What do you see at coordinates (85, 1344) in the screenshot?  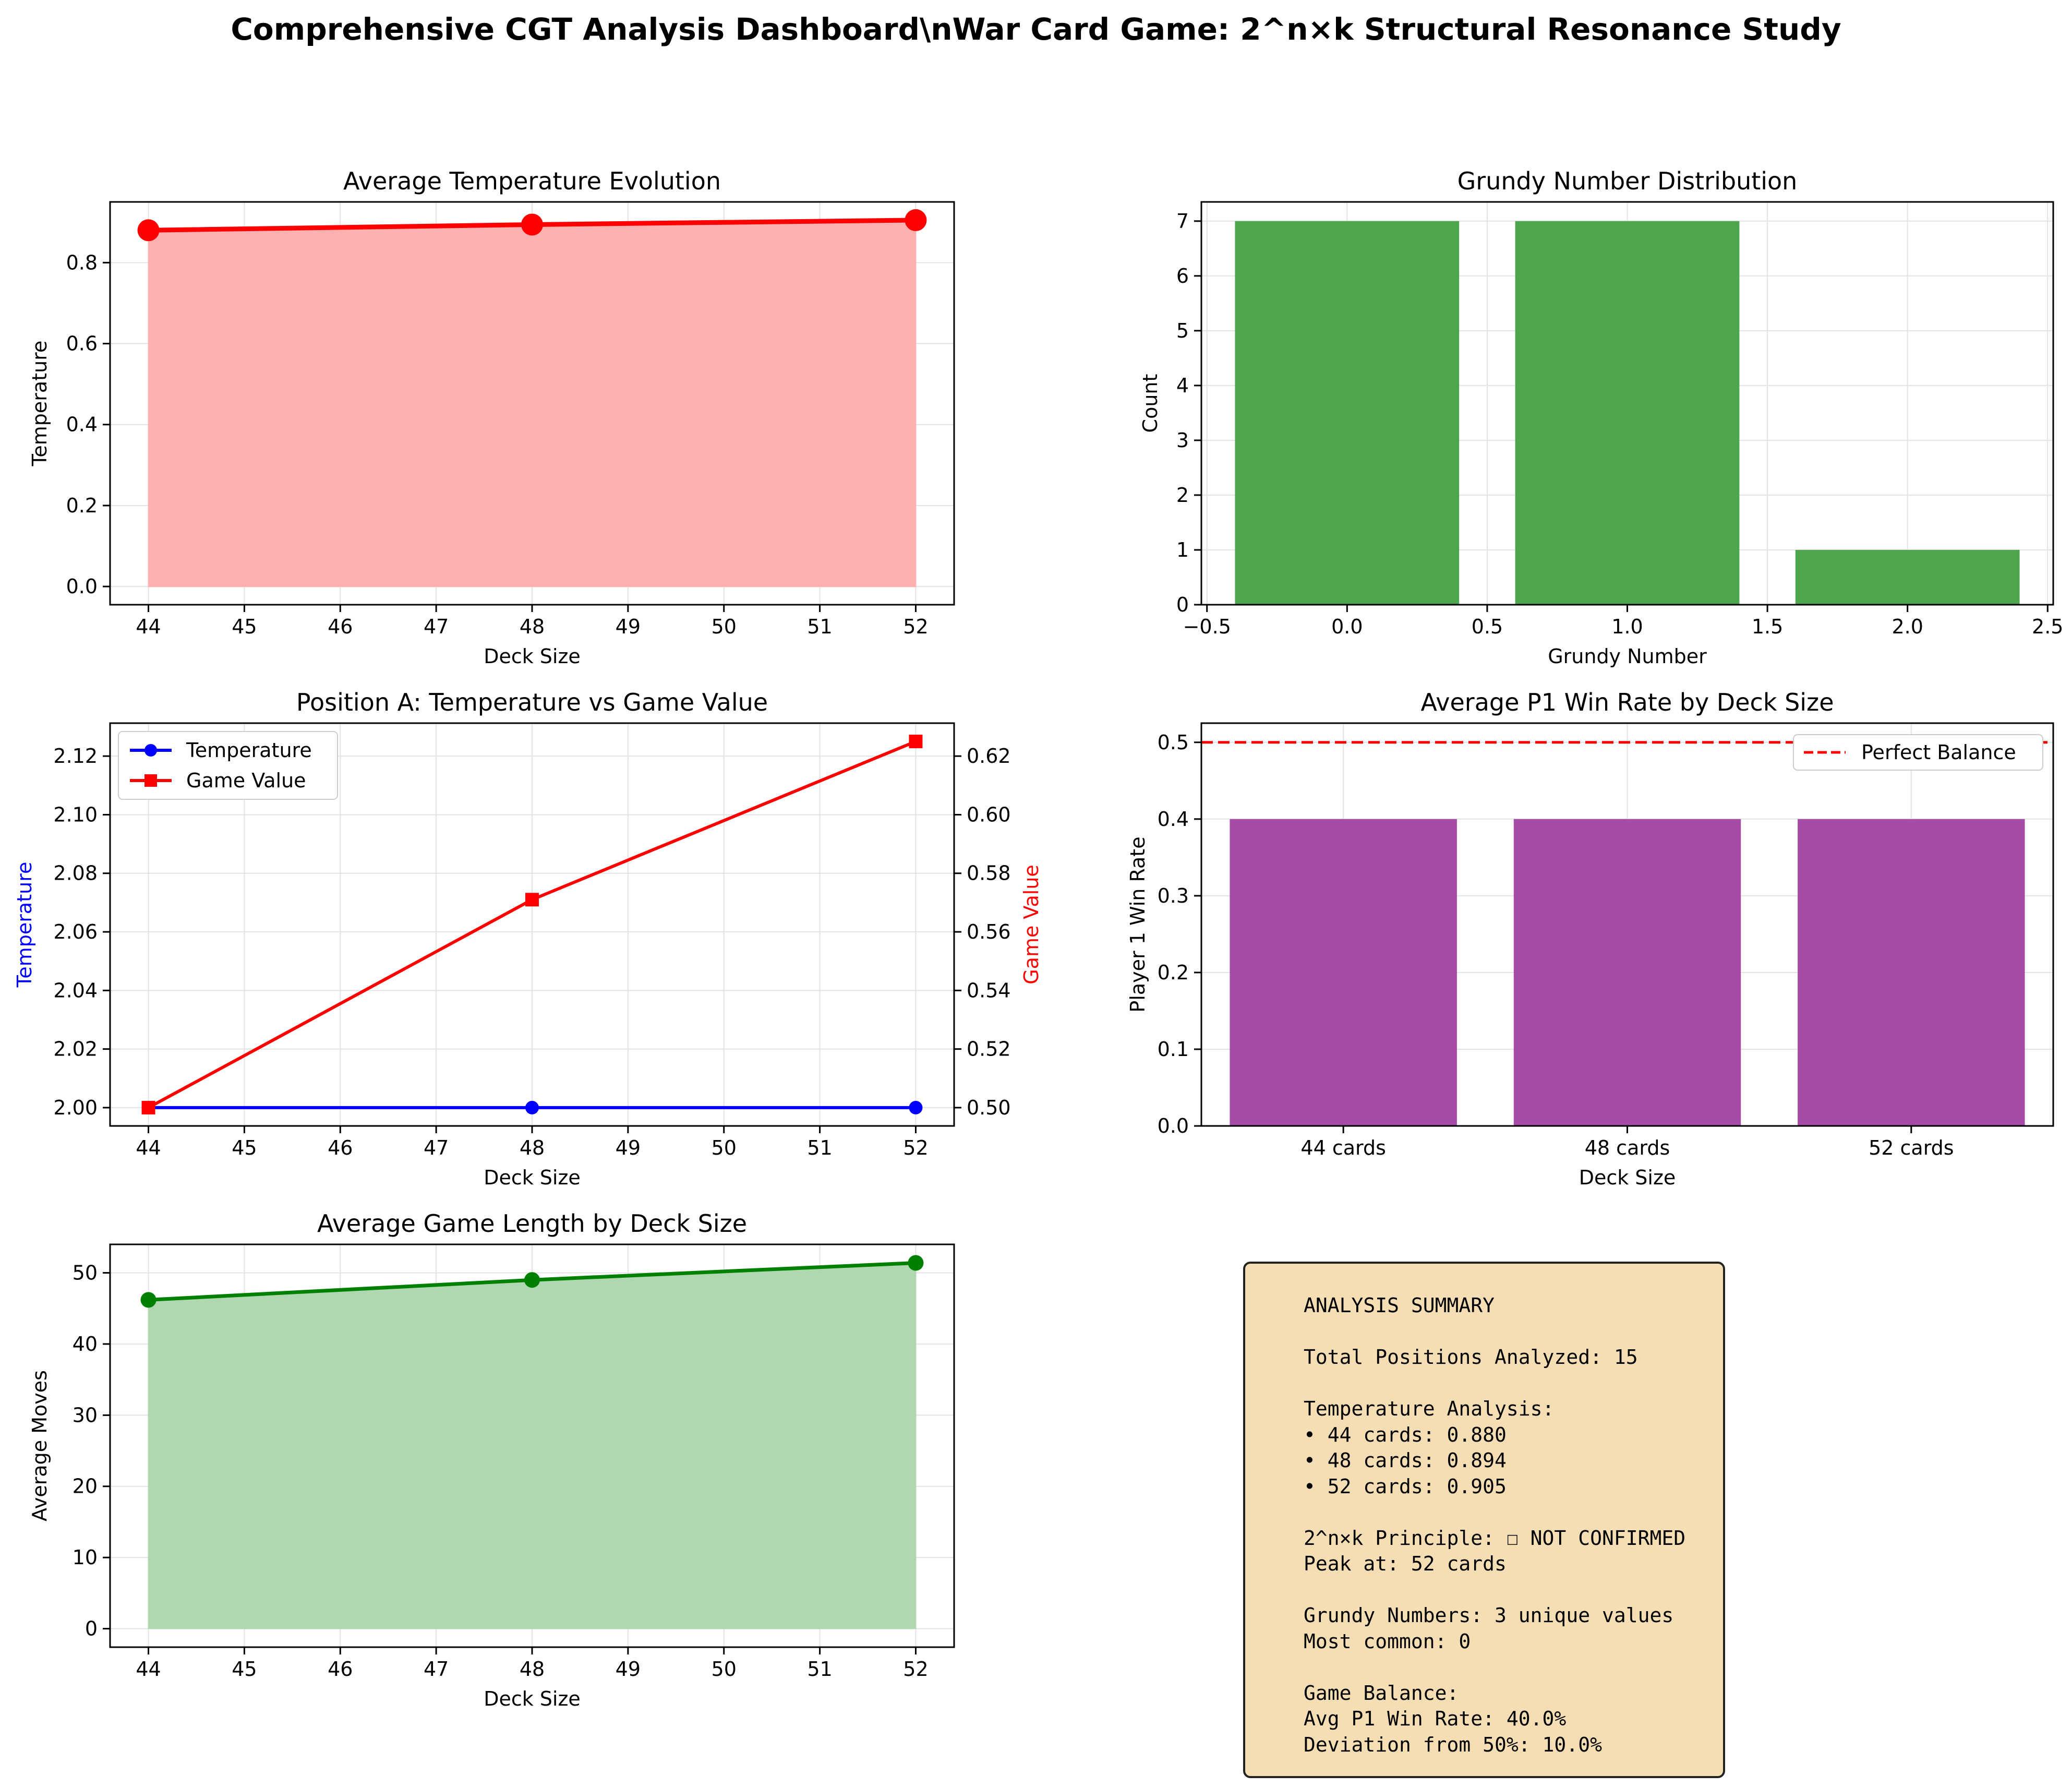 I see `y-tick-label: 40` at bounding box center [85, 1344].